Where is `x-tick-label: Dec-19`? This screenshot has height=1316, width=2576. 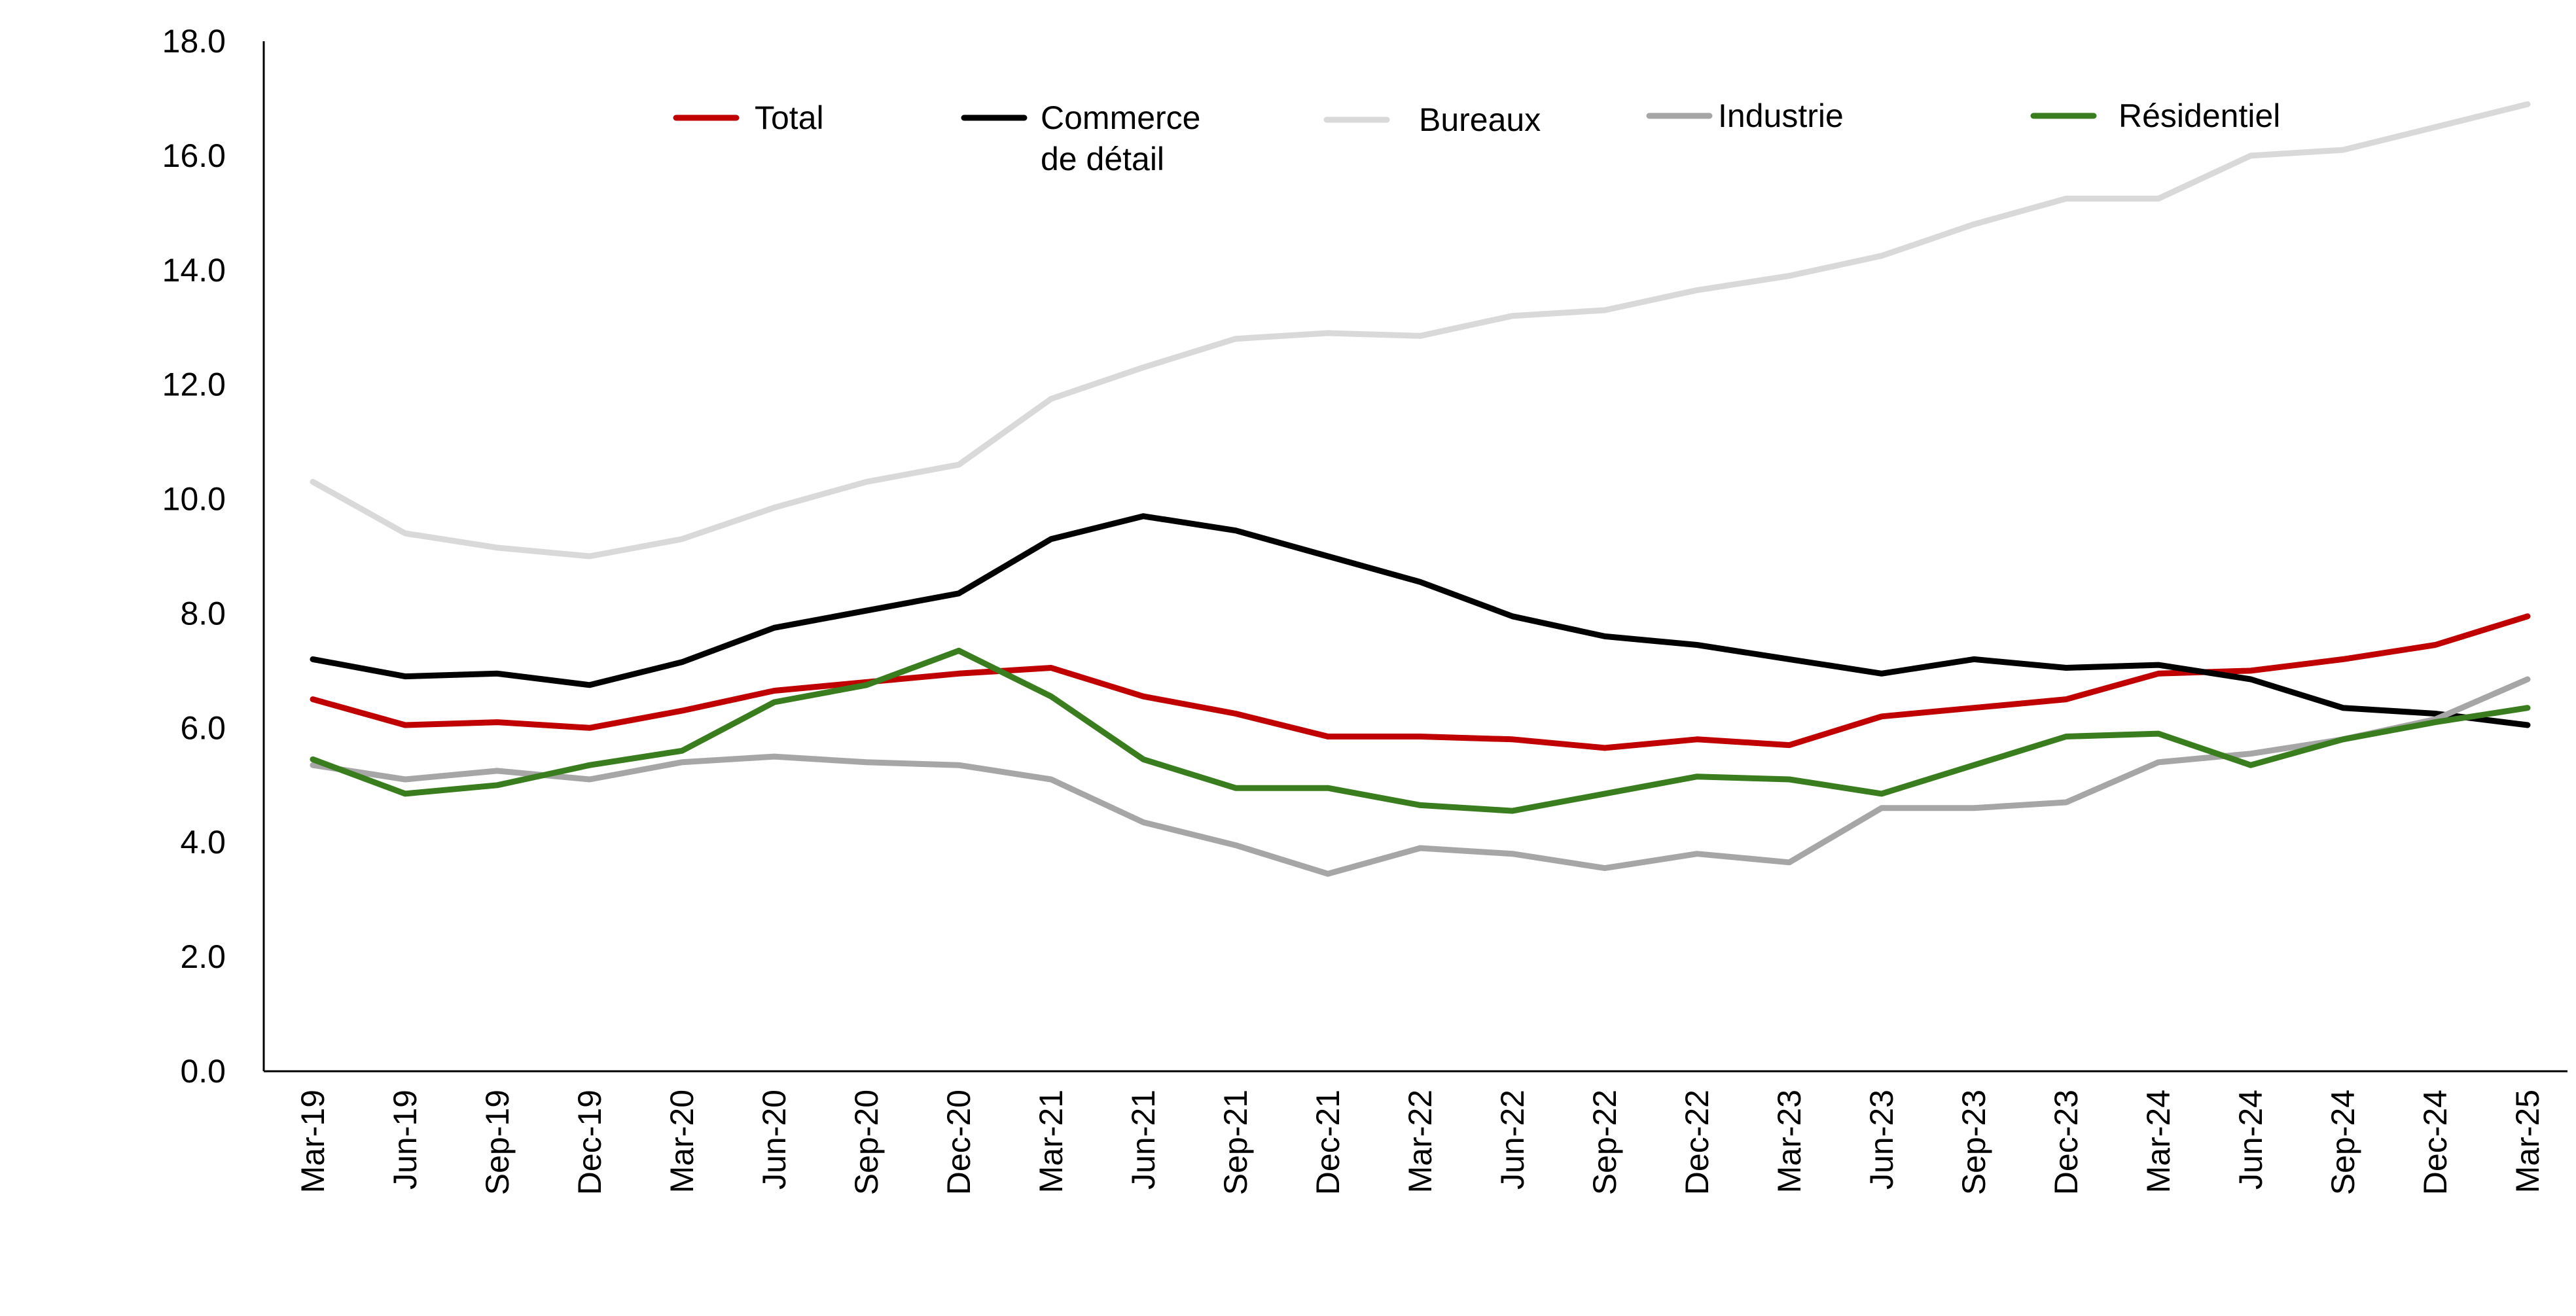 x-tick-label: Dec-19 is located at coordinates (589, 1142).